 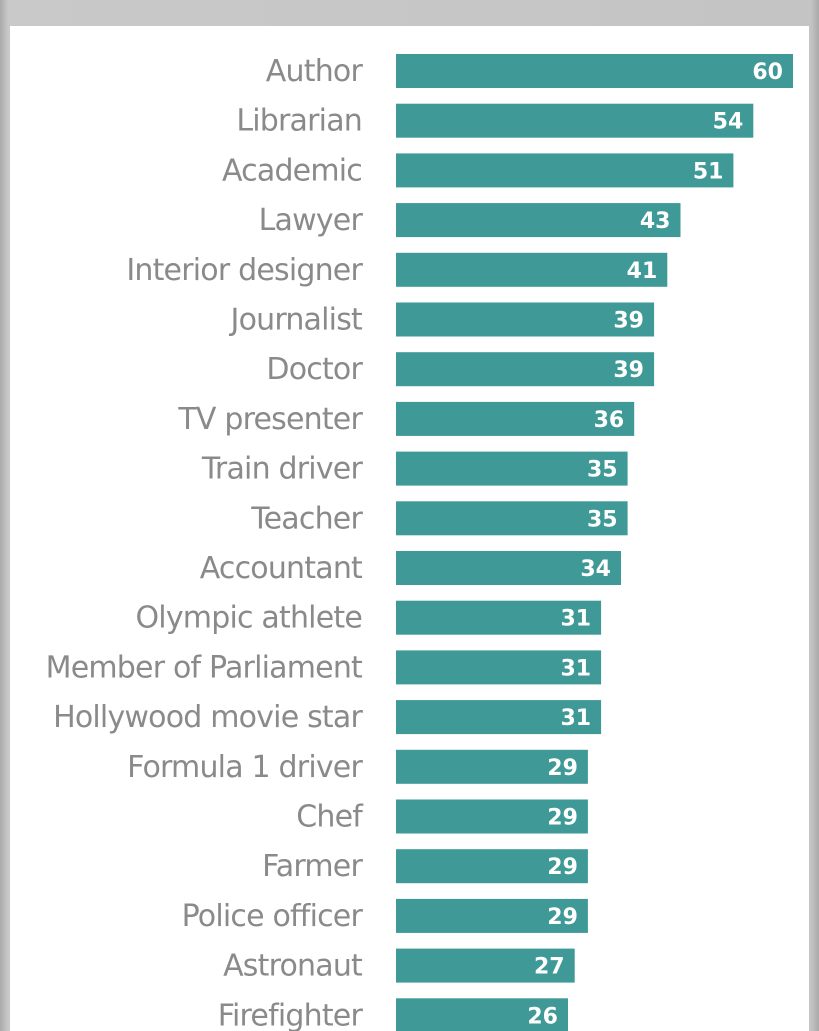 I want to click on value-label-chef: 29, so click(x=562, y=818).